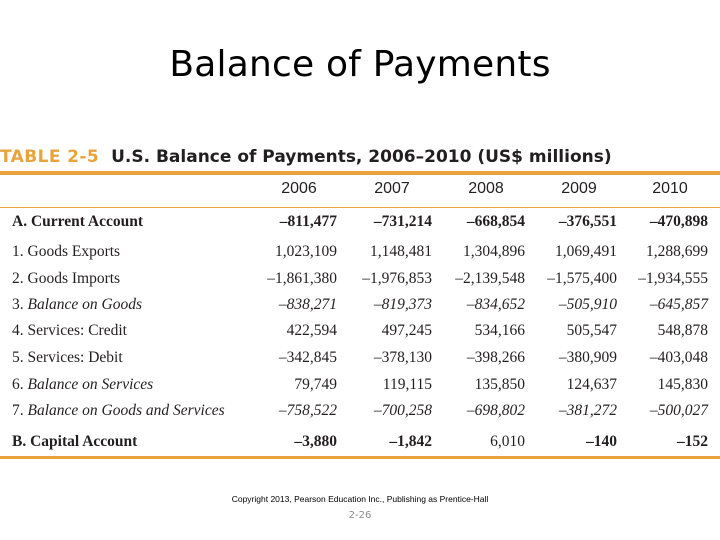 The width and height of the screenshot is (720, 540). I want to click on table-cell: –152, so click(692, 441).